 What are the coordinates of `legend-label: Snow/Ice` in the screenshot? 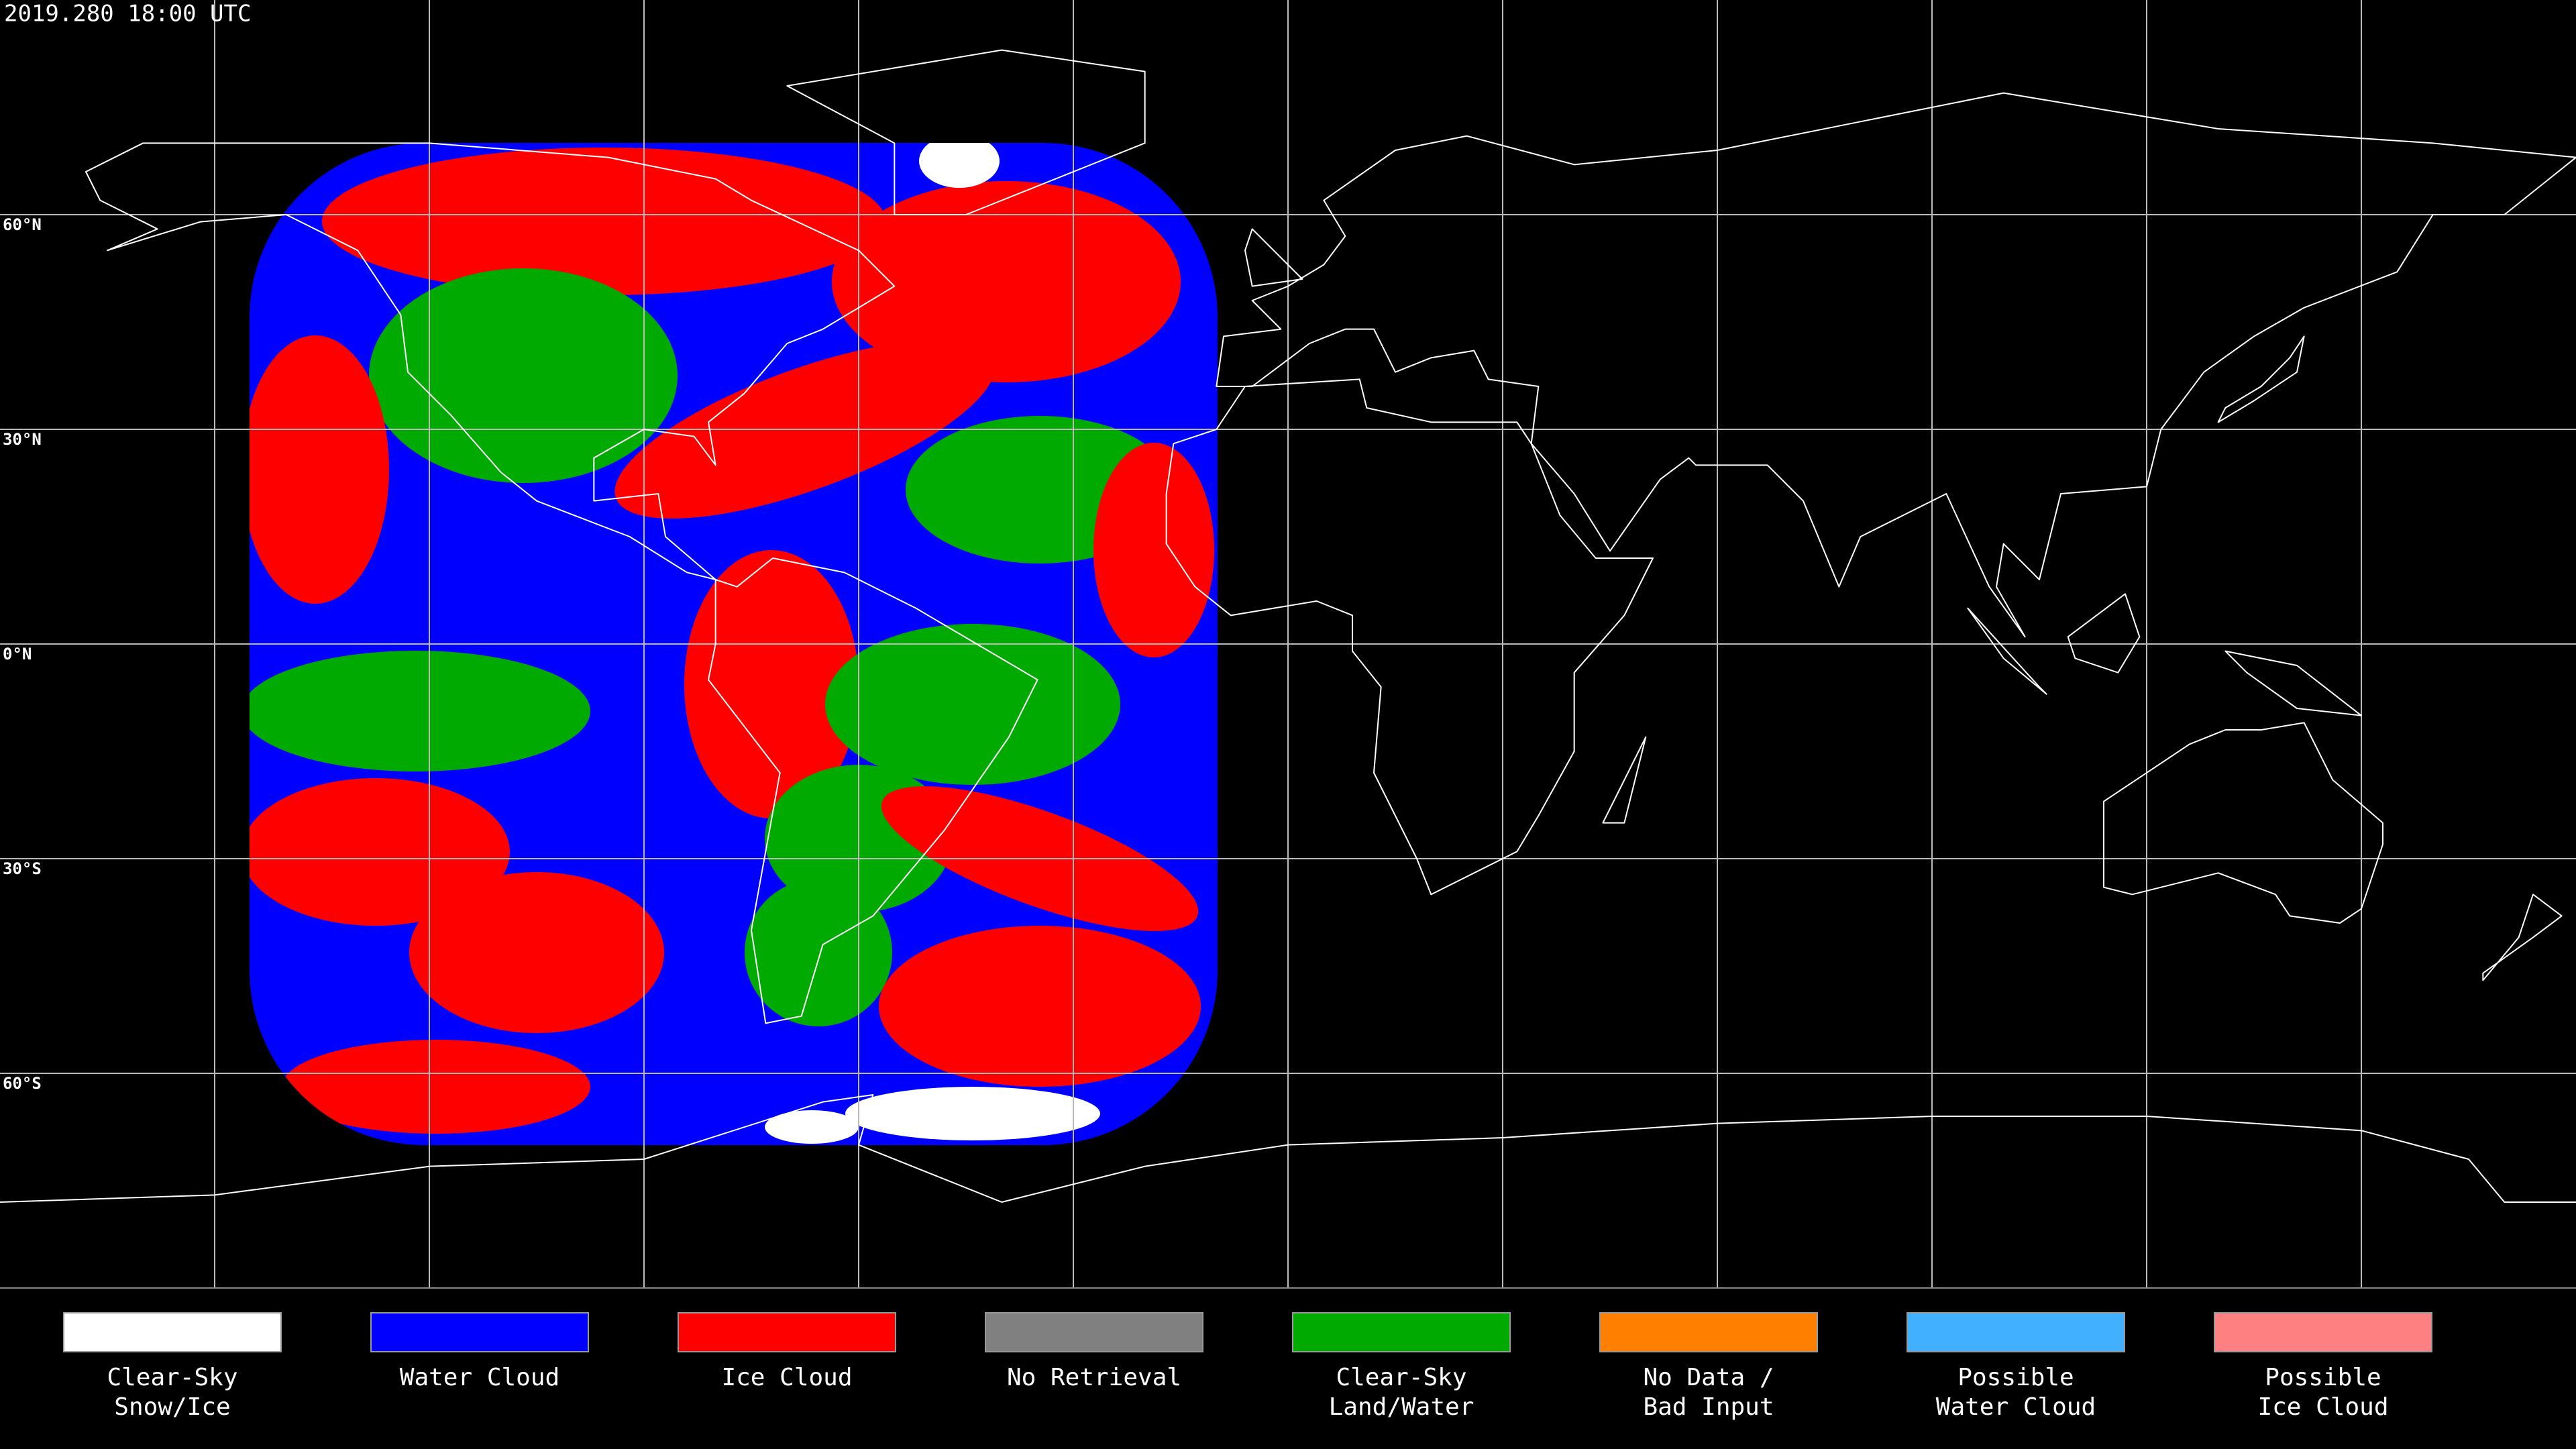 It's located at (172, 1407).